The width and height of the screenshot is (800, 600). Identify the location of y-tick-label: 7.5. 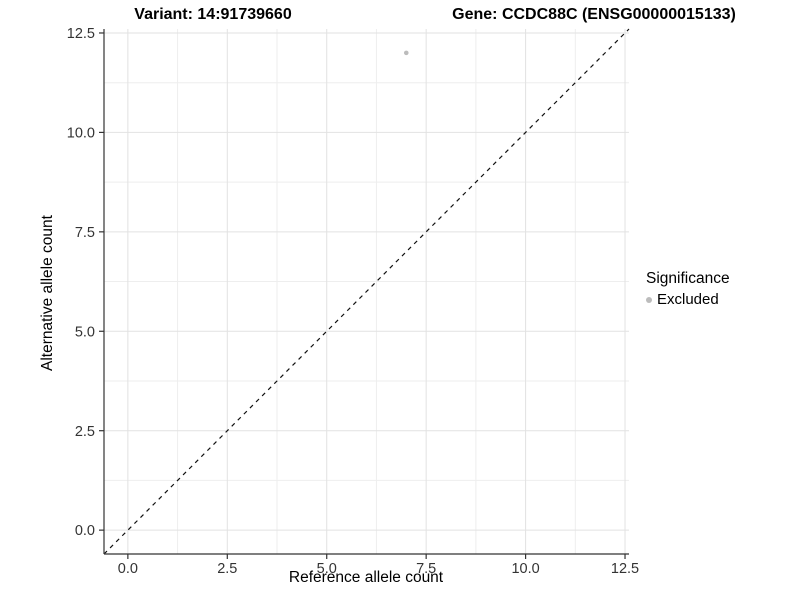
(85, 233).